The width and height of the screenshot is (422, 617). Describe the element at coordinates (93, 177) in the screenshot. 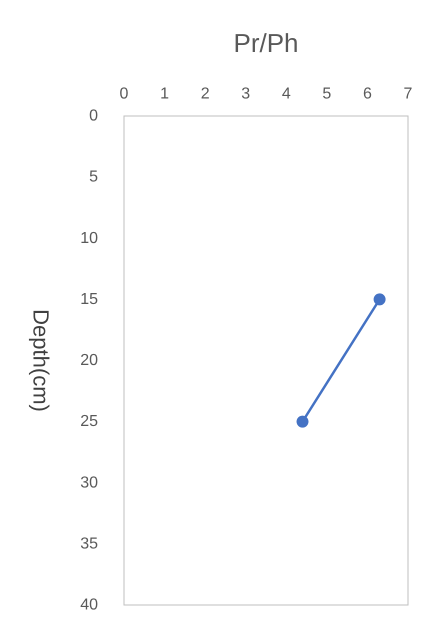

I see `y-tick-label: 5` at that location.